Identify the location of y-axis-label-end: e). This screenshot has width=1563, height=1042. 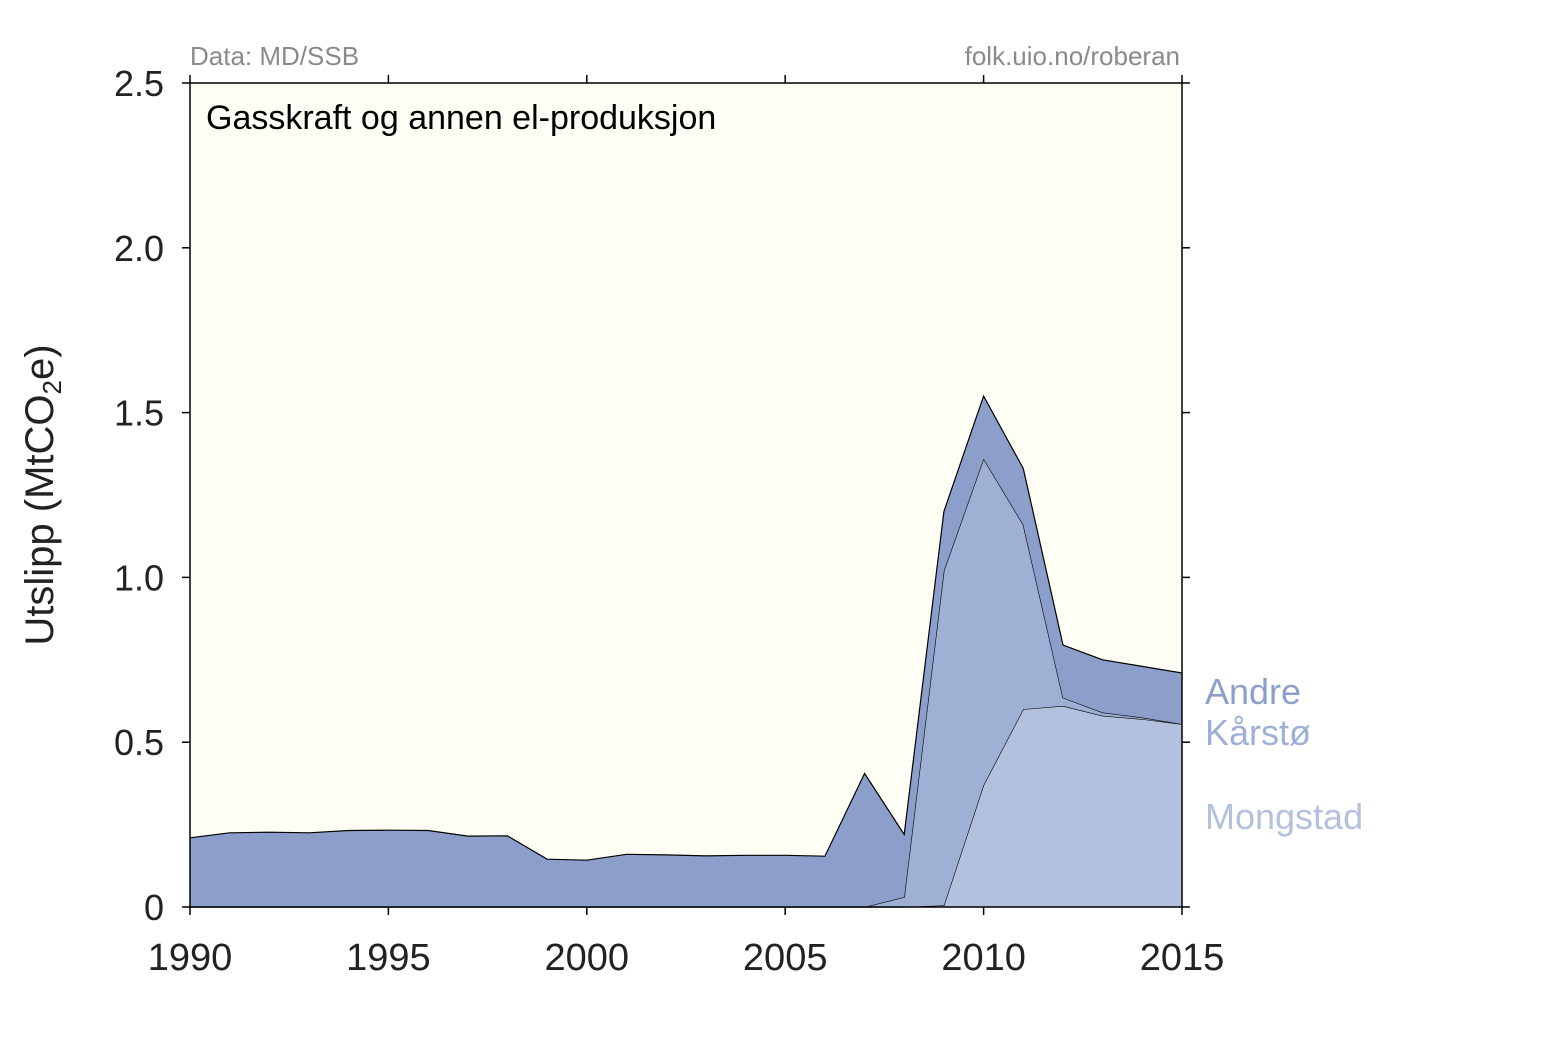
(40, 362).